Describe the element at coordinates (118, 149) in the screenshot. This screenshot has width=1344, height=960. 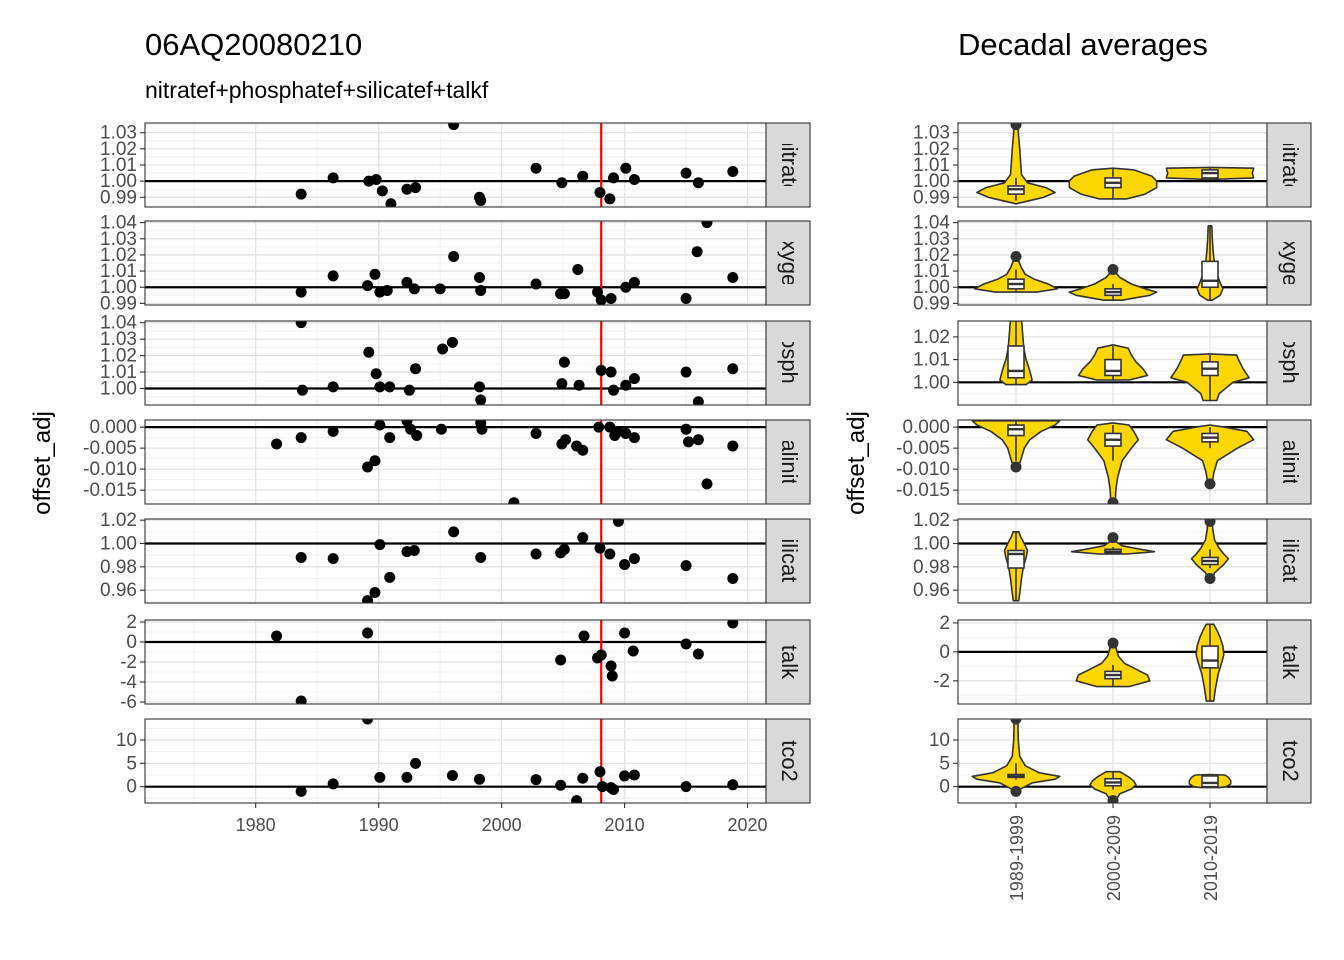
I see `scatter-y-tick-label: 1.02` at that location.